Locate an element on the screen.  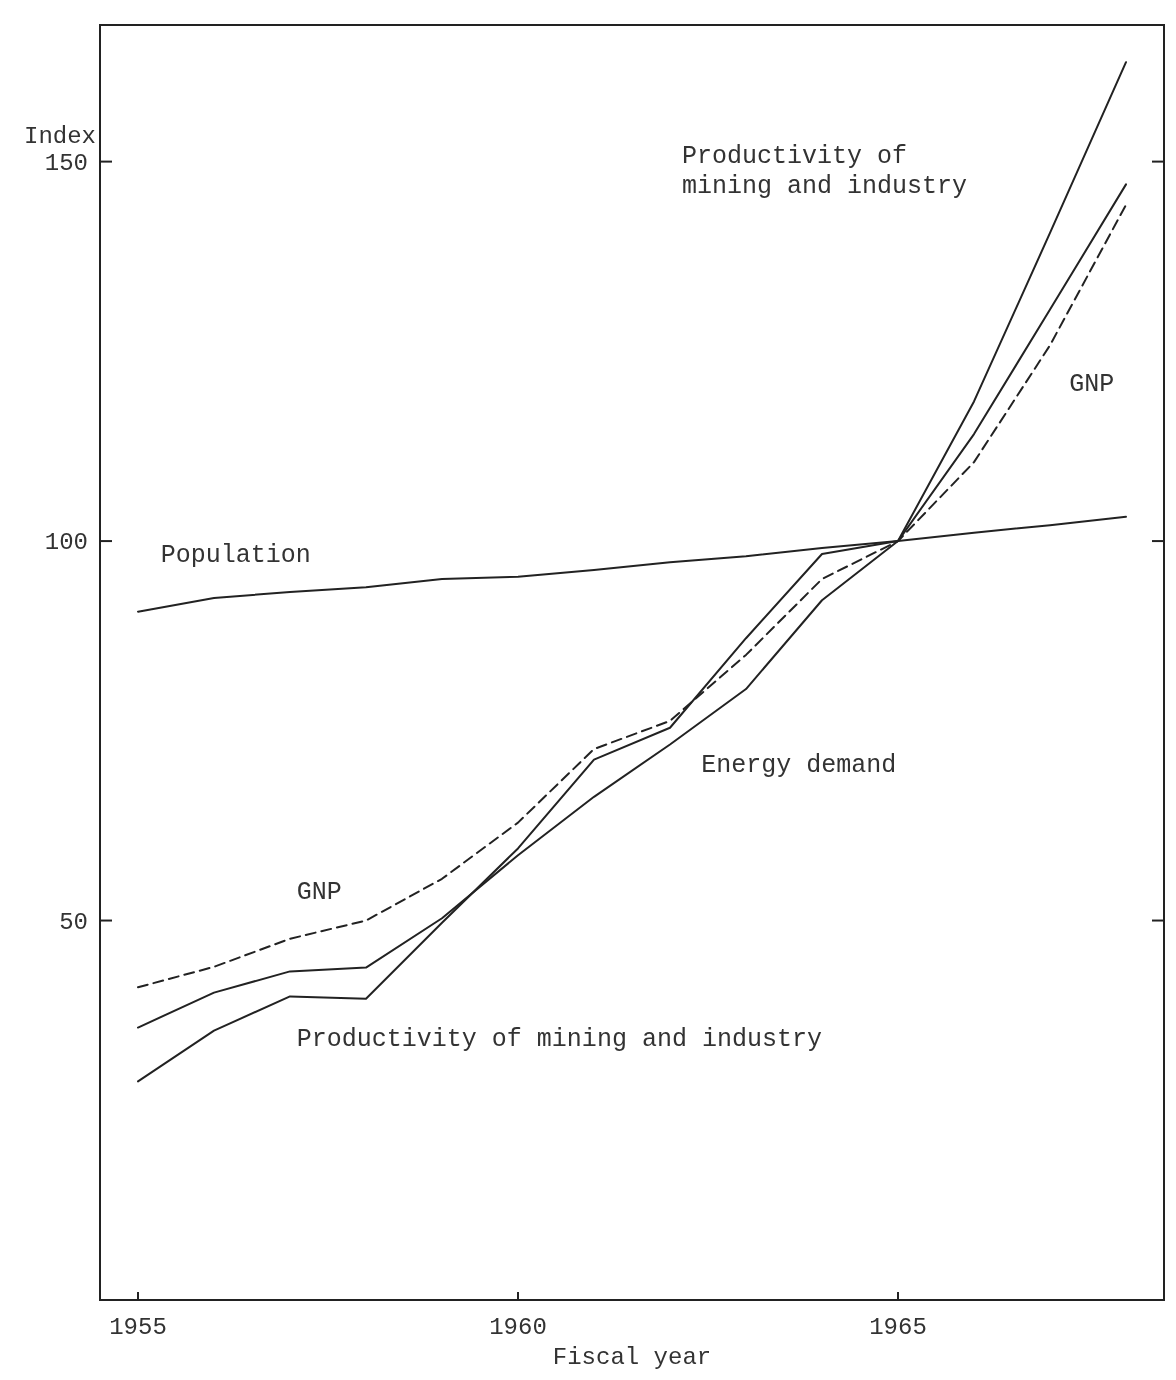
x-tick-label: 1965 is located at coordinates (898, 1327).